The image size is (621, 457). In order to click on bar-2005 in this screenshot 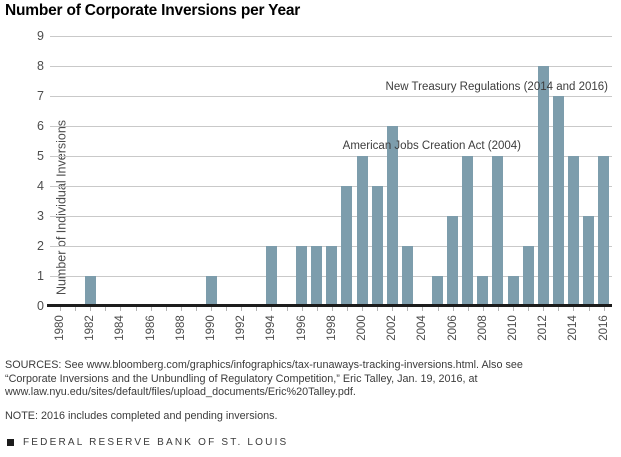, I will do `click(437, 291)`.